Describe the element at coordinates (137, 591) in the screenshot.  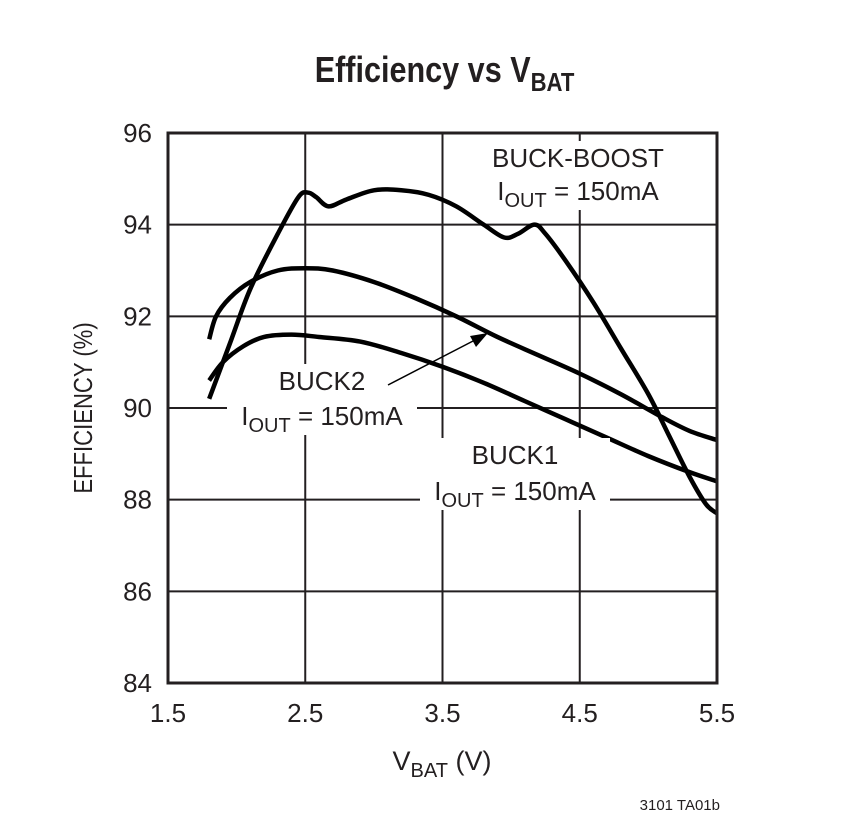
I see `y-tick-label: 86` at that location.